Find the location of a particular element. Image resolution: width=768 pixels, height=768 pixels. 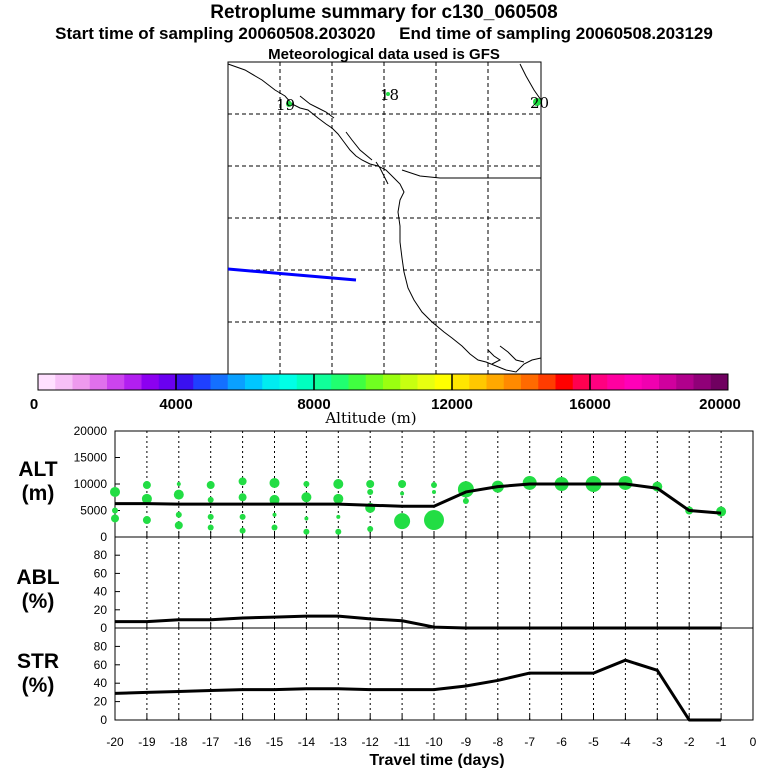

str-y-tick-label: 40 is located at coordinates (101, 683).